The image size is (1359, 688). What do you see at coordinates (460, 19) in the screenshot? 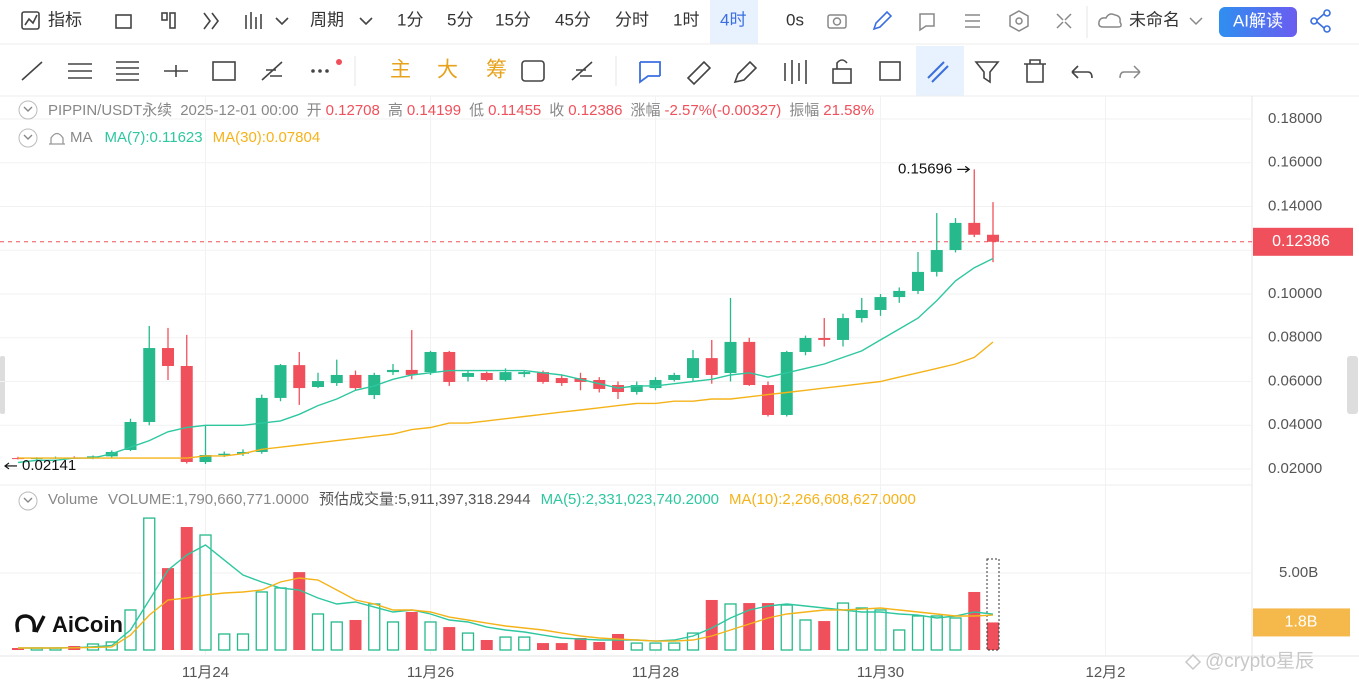
I see `interval-button: 5分` at bounding box center [460, 19].